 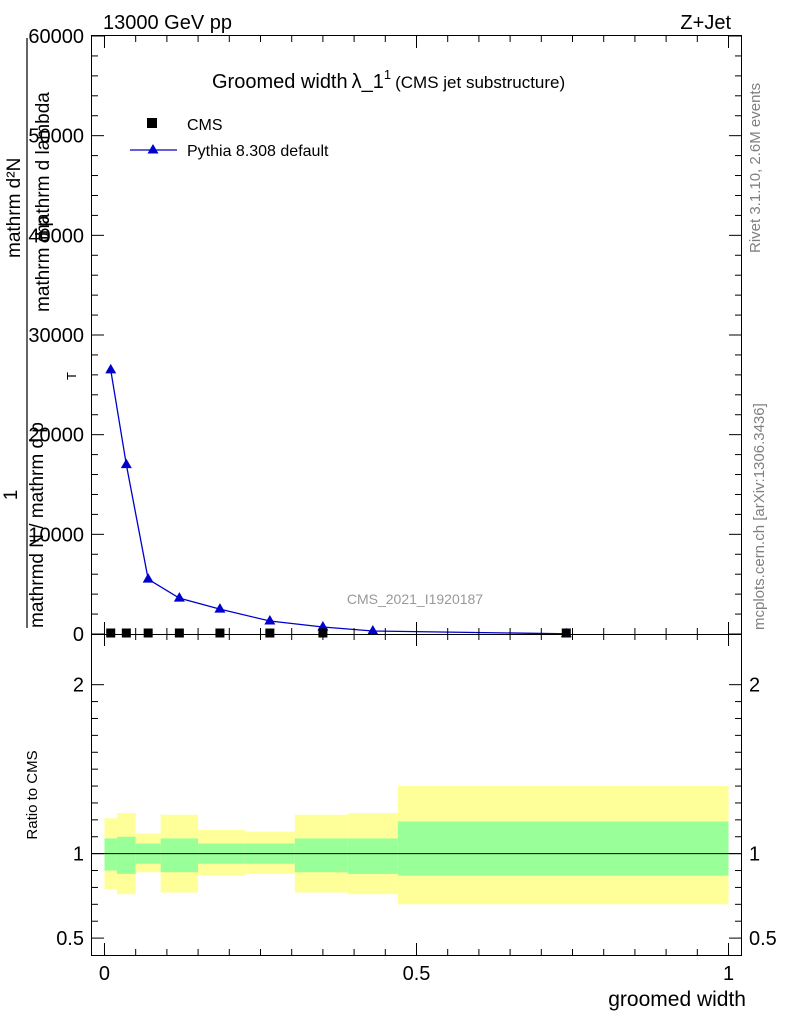 I want to click on ratio-y-tick-label-left-0: 0.5, so click(x=70, y=939).